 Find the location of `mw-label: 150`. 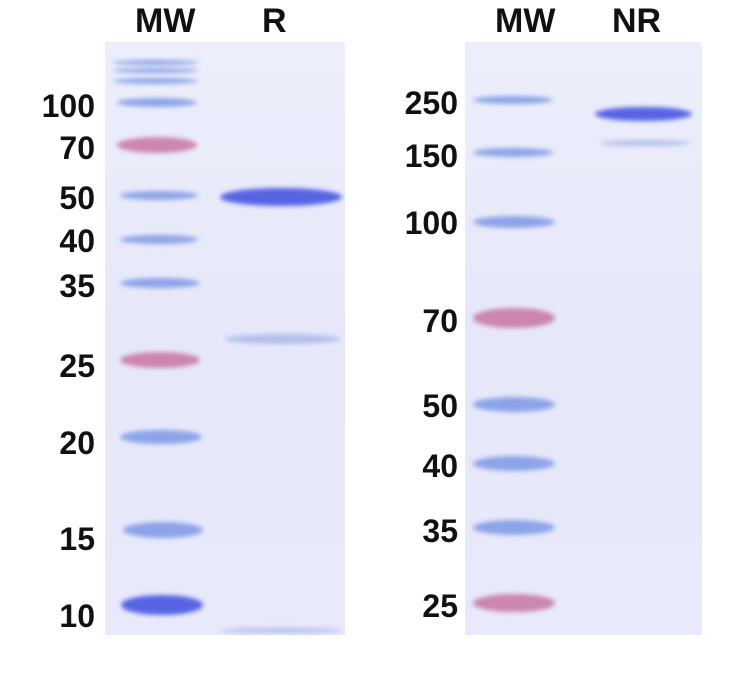

mw-label: 150 is located at coordinates (431, 156).